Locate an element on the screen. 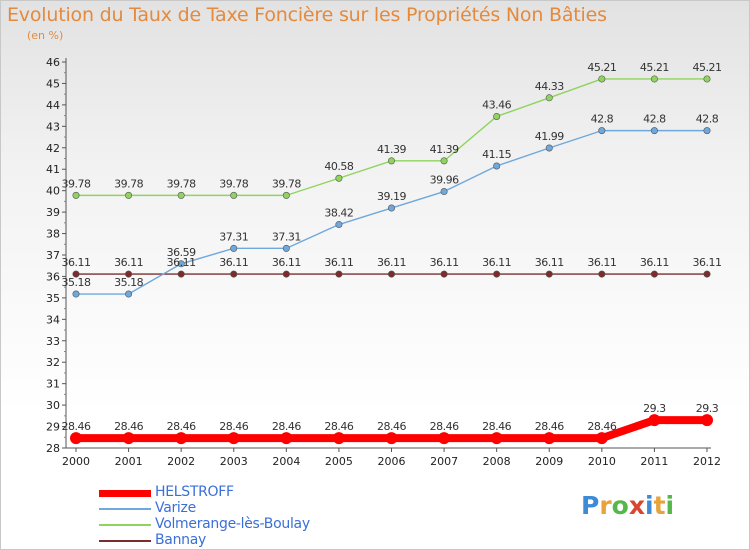 This screenshot has height=550, width=750. logo-letter: r is located at coordinates (605, 505).